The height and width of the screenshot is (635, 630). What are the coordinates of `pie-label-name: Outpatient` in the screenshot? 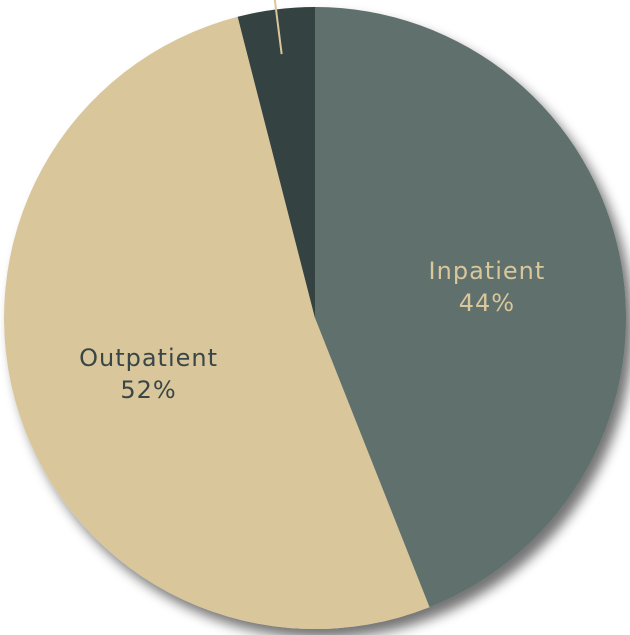 It's located at (148, 358).